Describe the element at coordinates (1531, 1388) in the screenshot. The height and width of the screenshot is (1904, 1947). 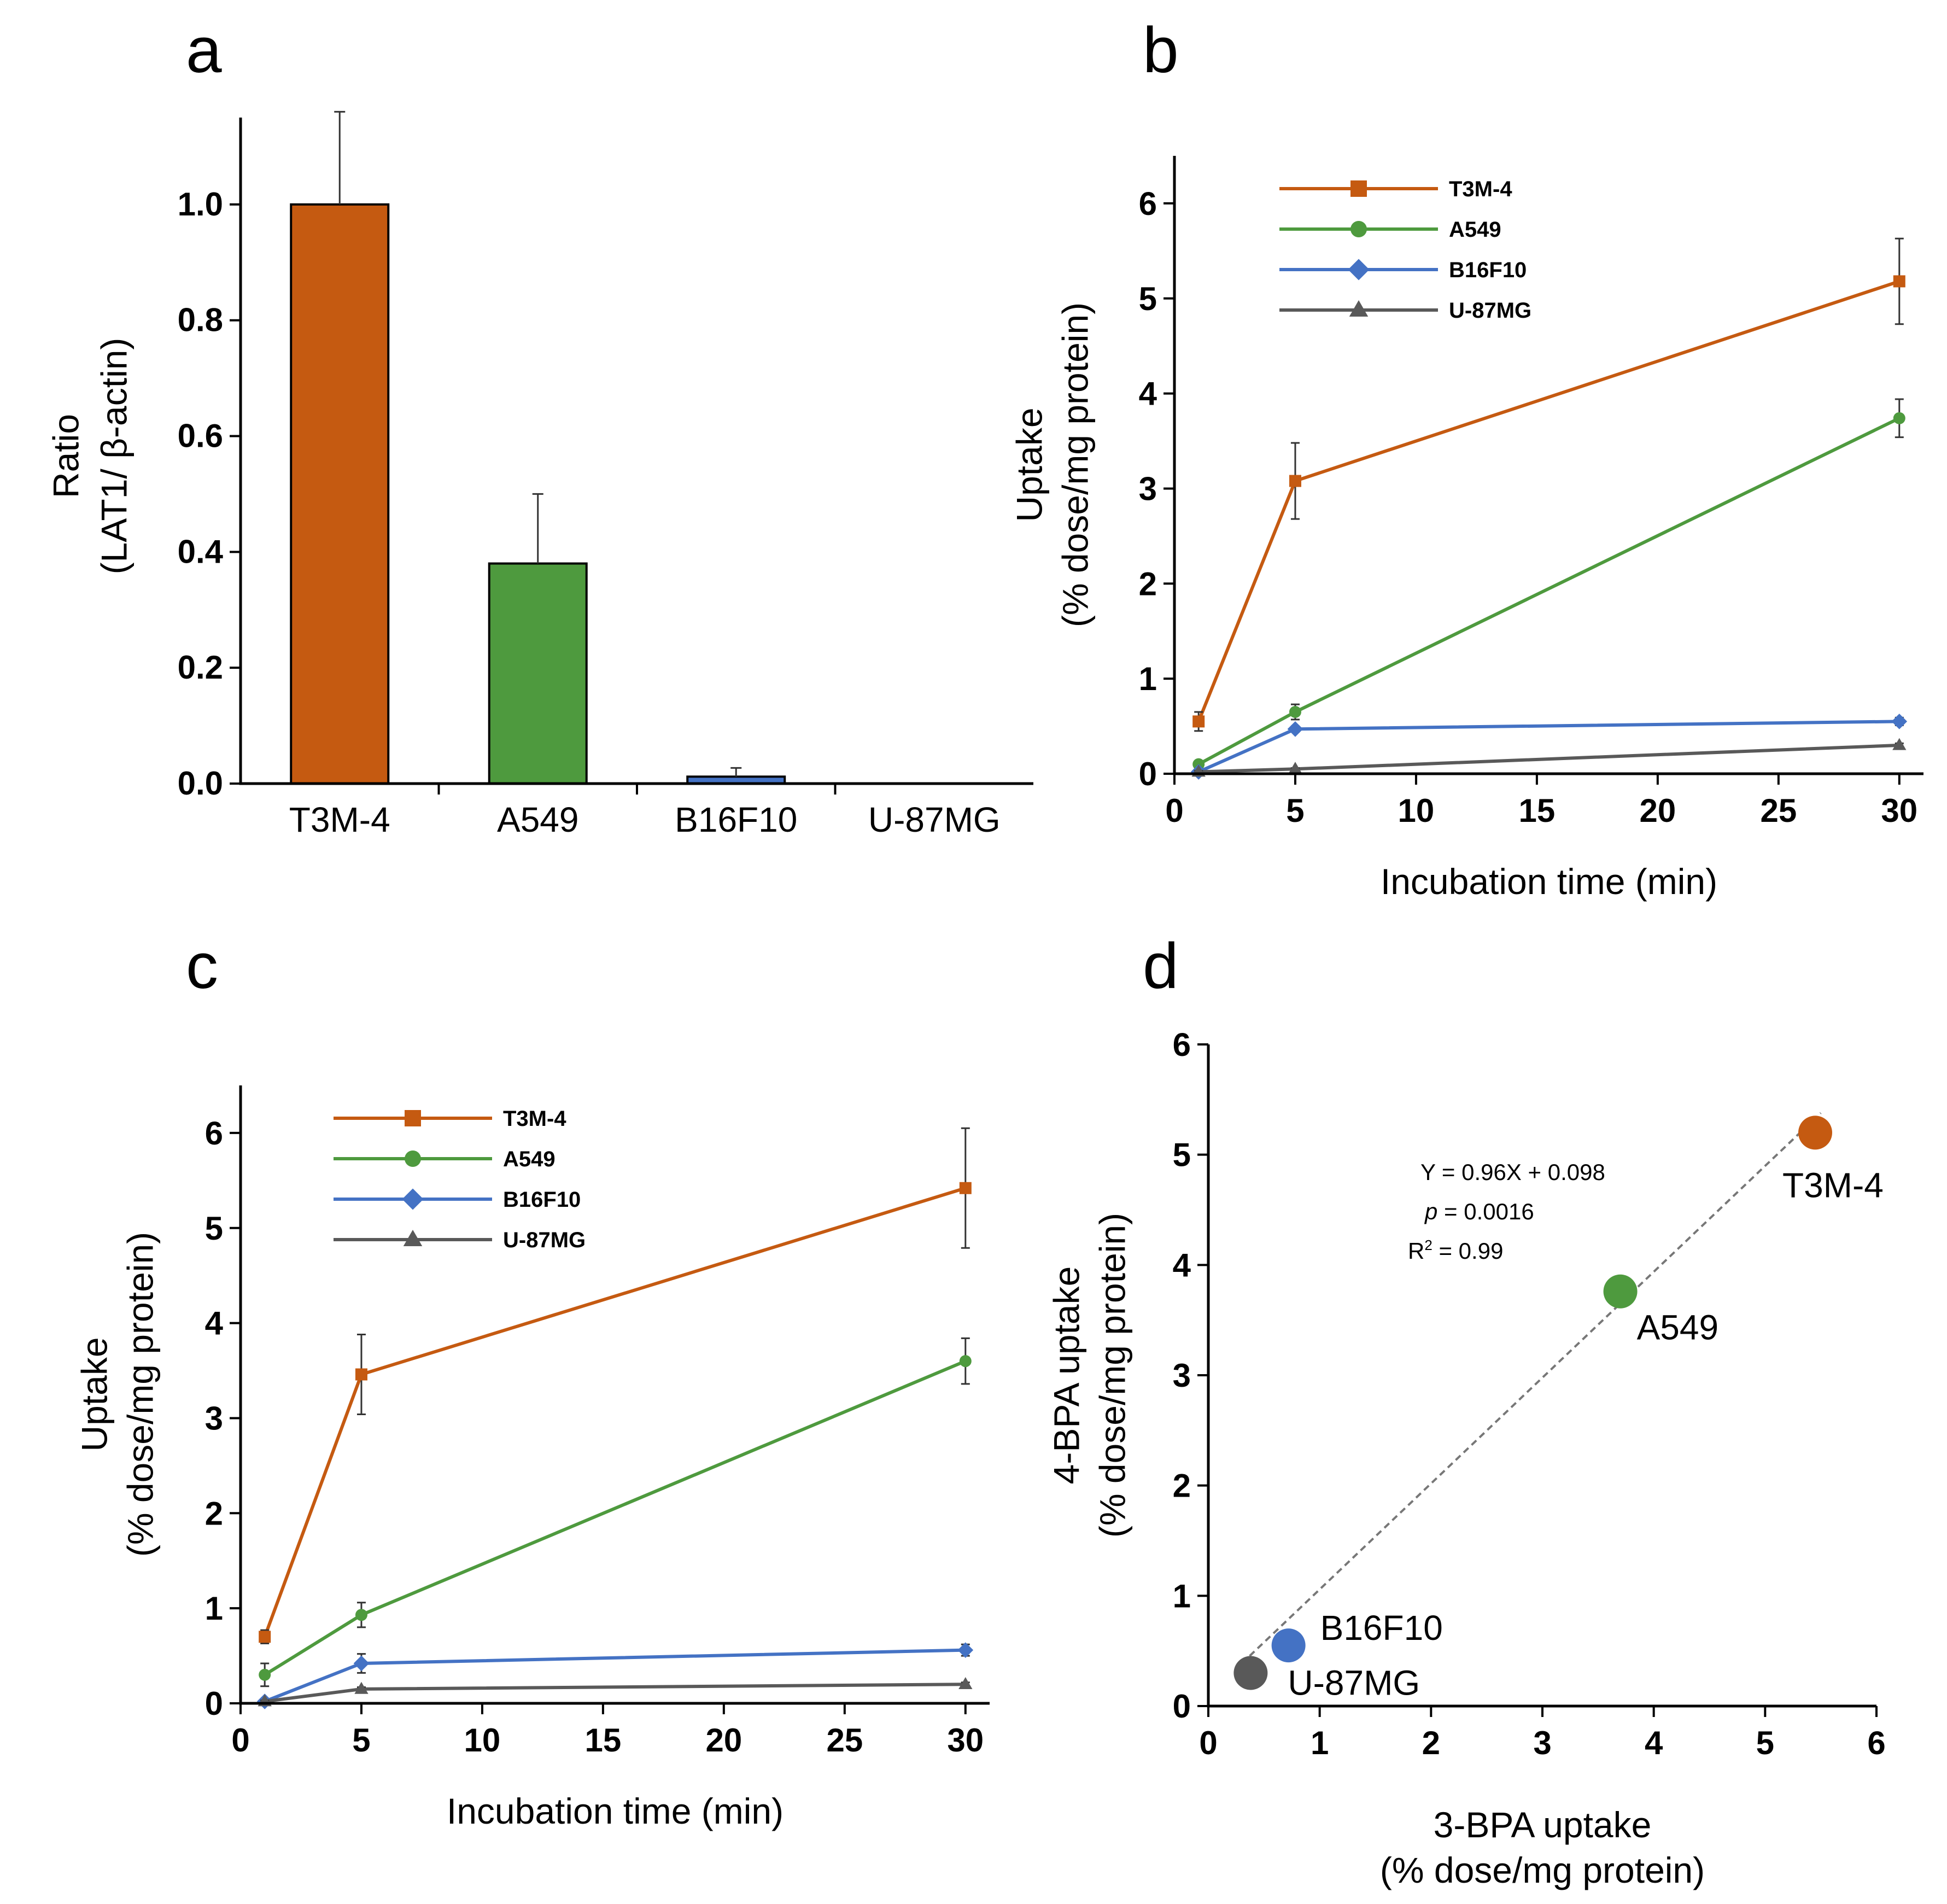
I see `trendline` at that location.